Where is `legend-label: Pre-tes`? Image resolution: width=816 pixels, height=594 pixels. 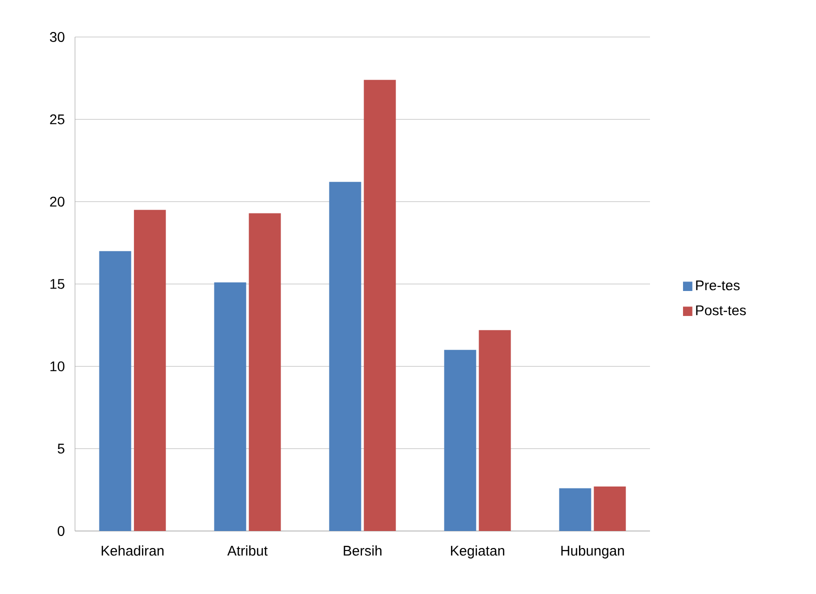
legend-label: Pre-tes is located at coordinates (718, 285).